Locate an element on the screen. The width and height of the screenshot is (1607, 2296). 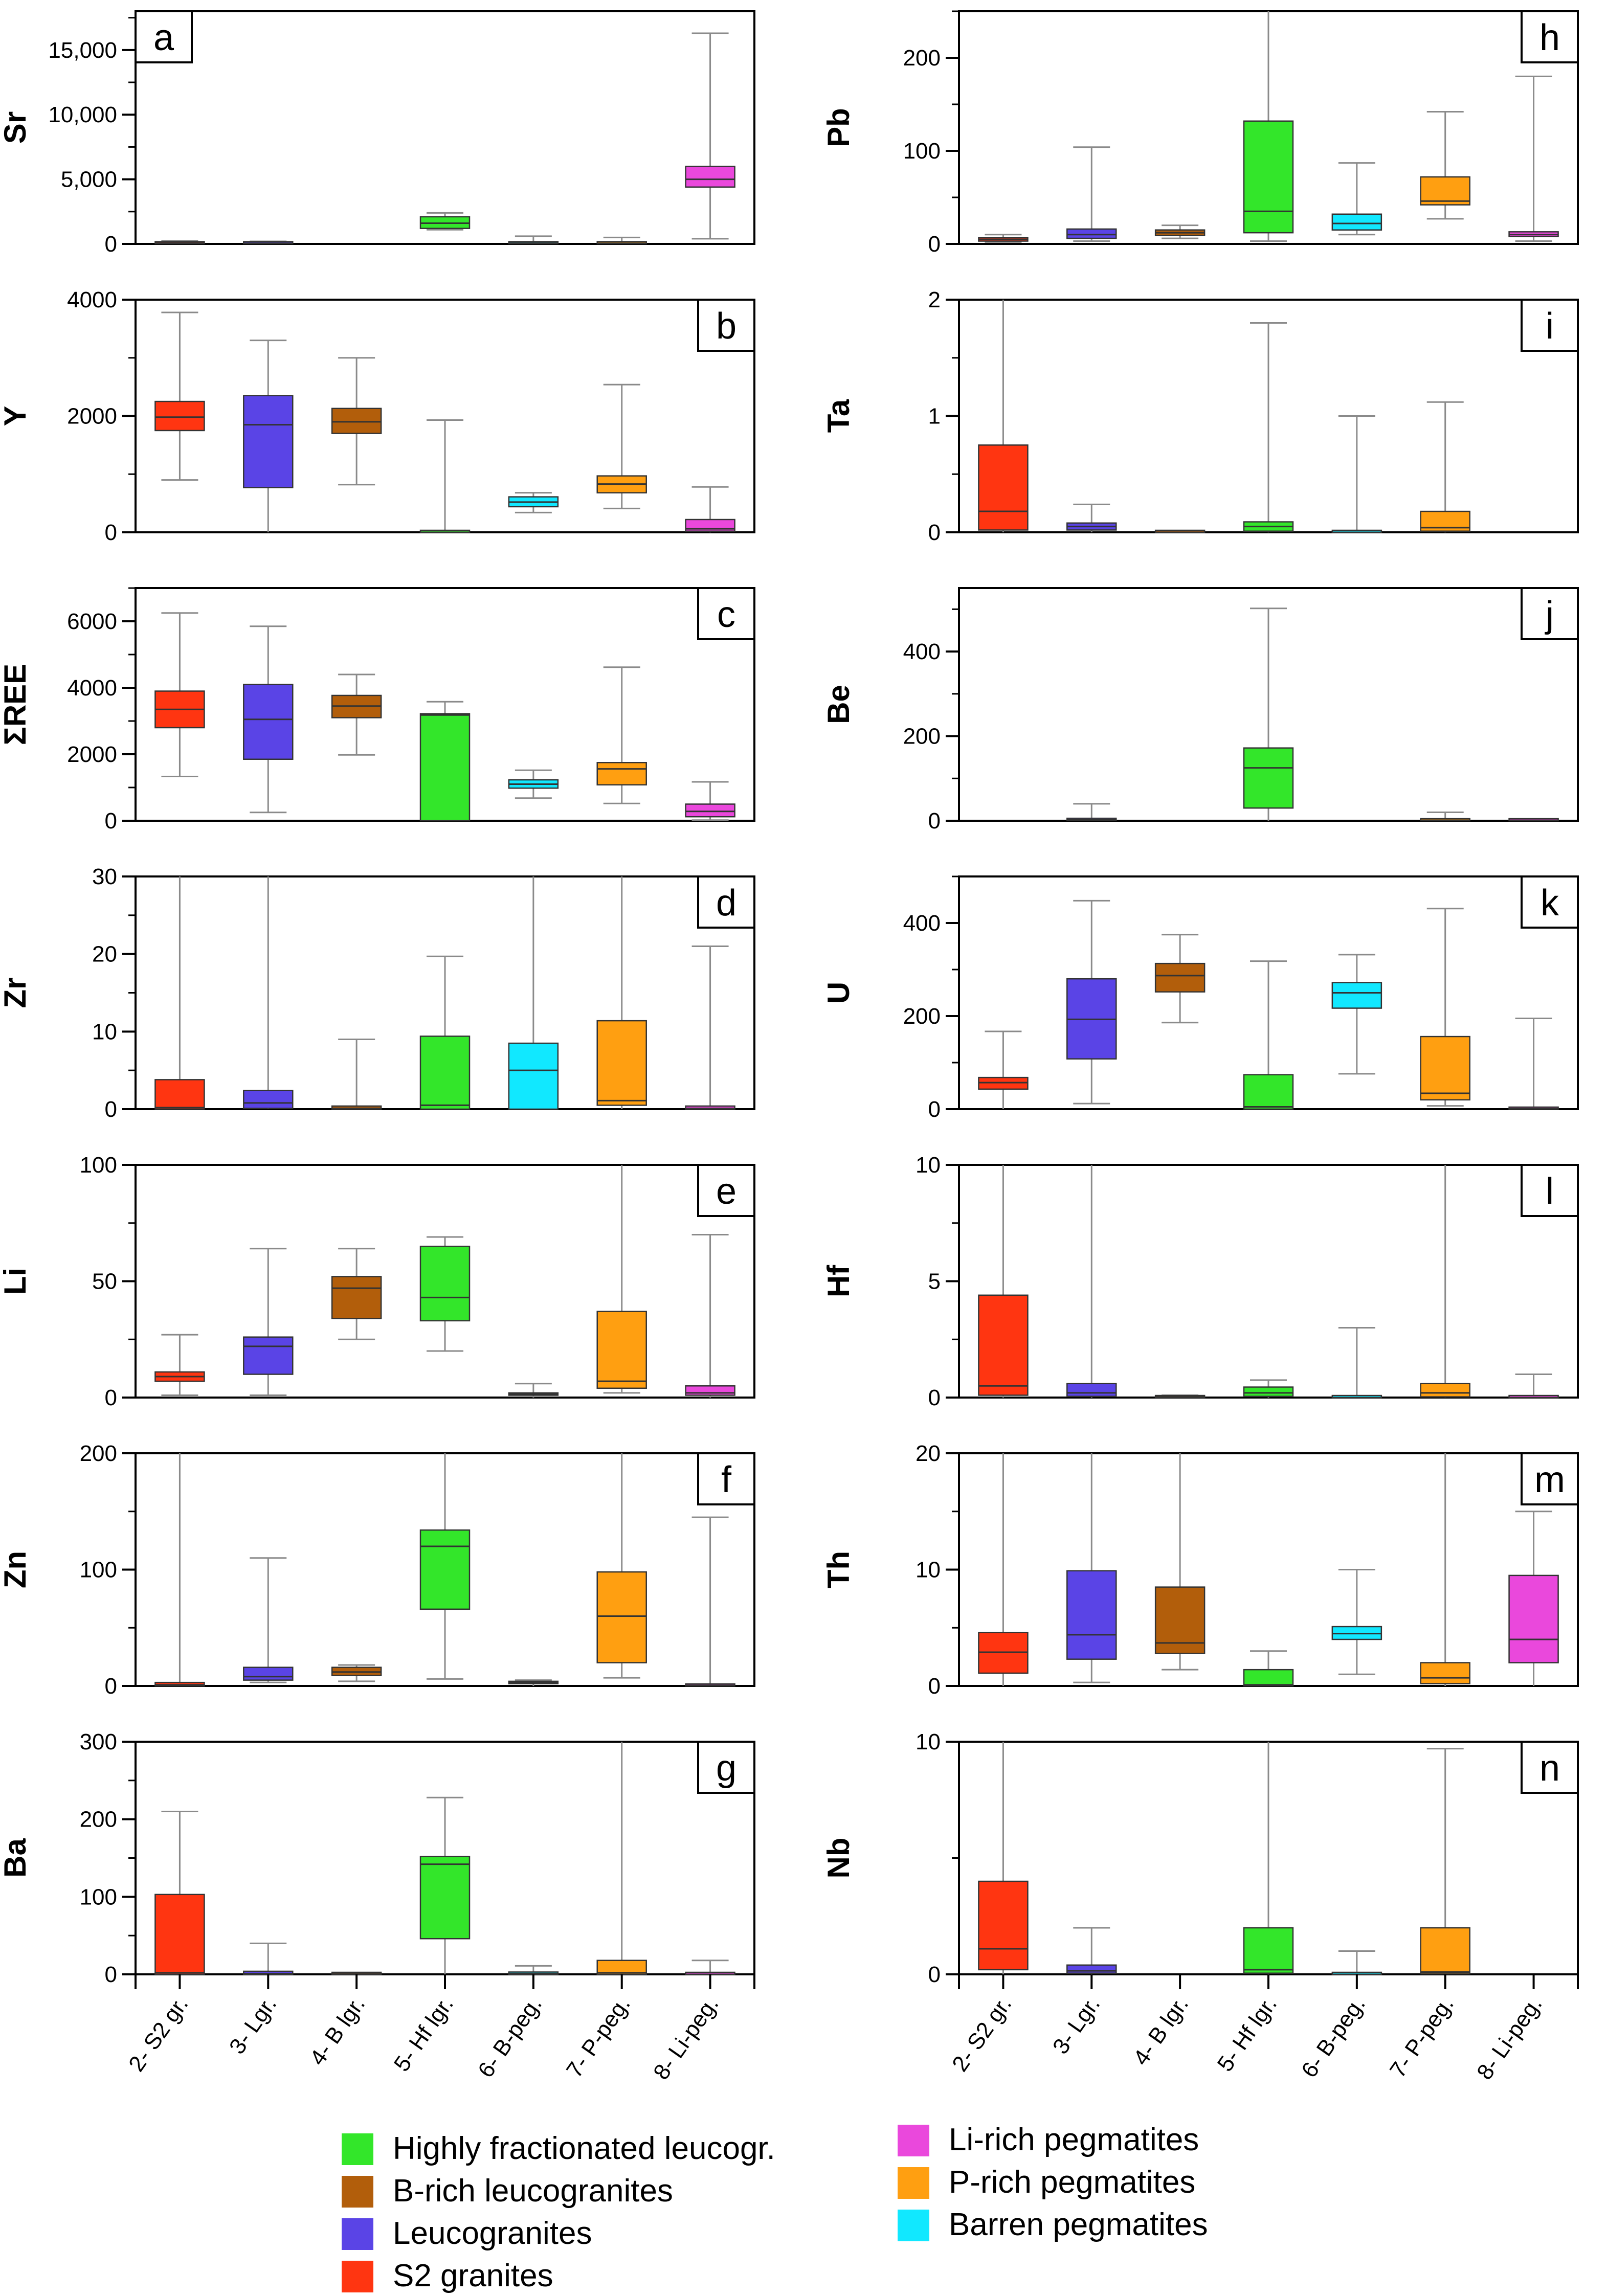
legend-label: Highly fractionated leucogr. is located at coordinates (584, 2149).